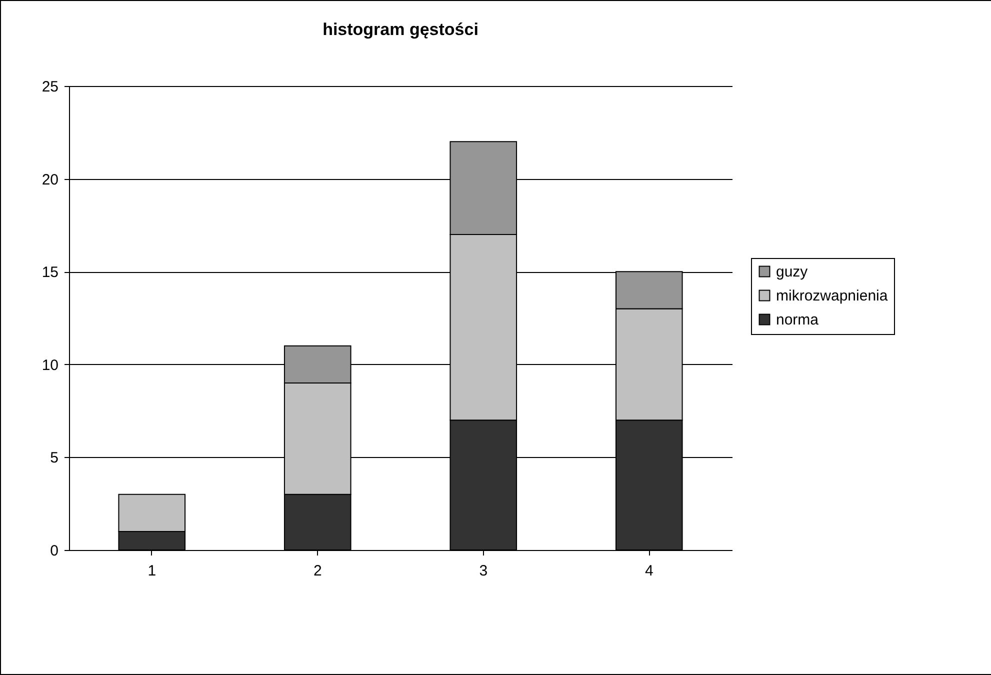 The image size is (991, 675). Describe the element at coordinates (798, 320) in the screenshot. I see `legend-label: norma` at that location.